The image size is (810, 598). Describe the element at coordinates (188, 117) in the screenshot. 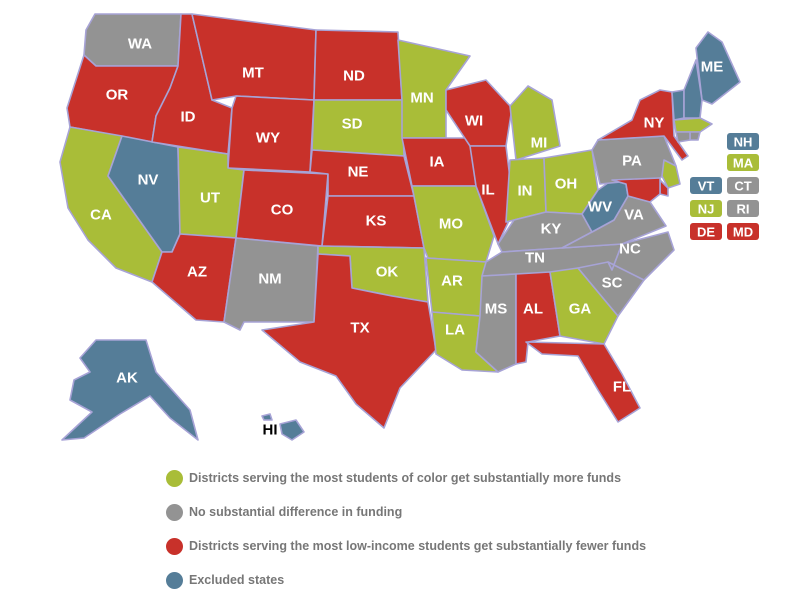

I see `label-ID: ID` at that location.